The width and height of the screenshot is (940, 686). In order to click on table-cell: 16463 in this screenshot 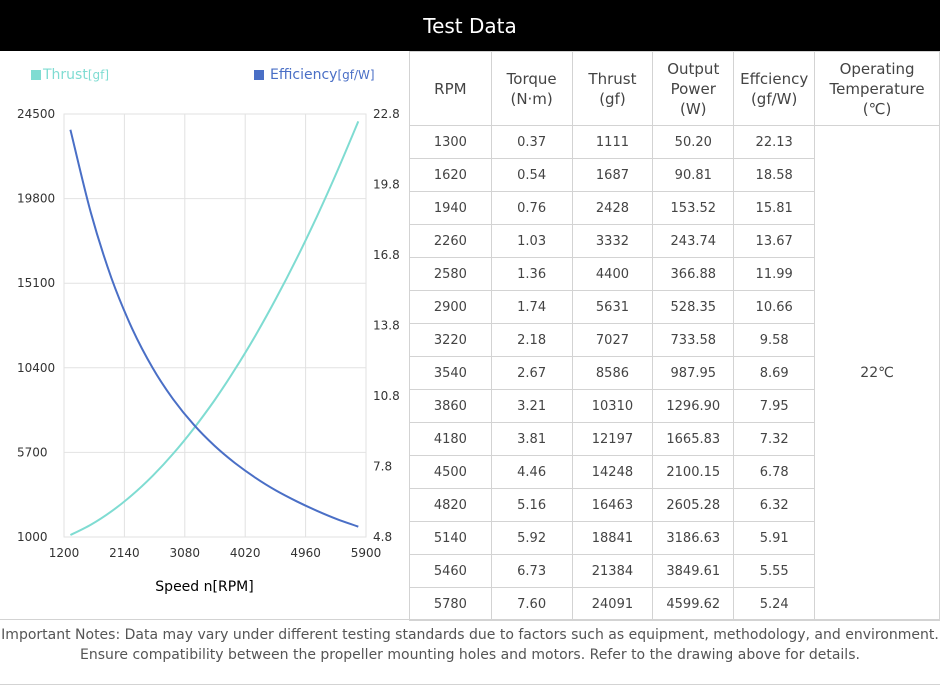, I will do `click(612, 505)`.